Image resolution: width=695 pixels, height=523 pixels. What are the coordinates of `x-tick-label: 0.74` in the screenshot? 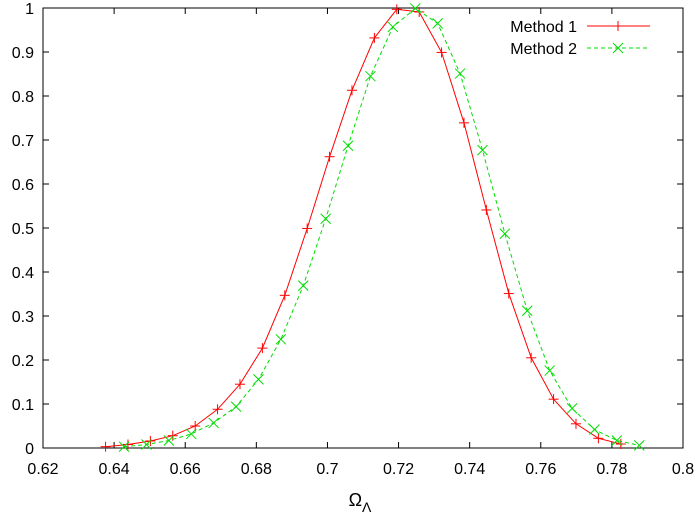 It's located at (469, 469).